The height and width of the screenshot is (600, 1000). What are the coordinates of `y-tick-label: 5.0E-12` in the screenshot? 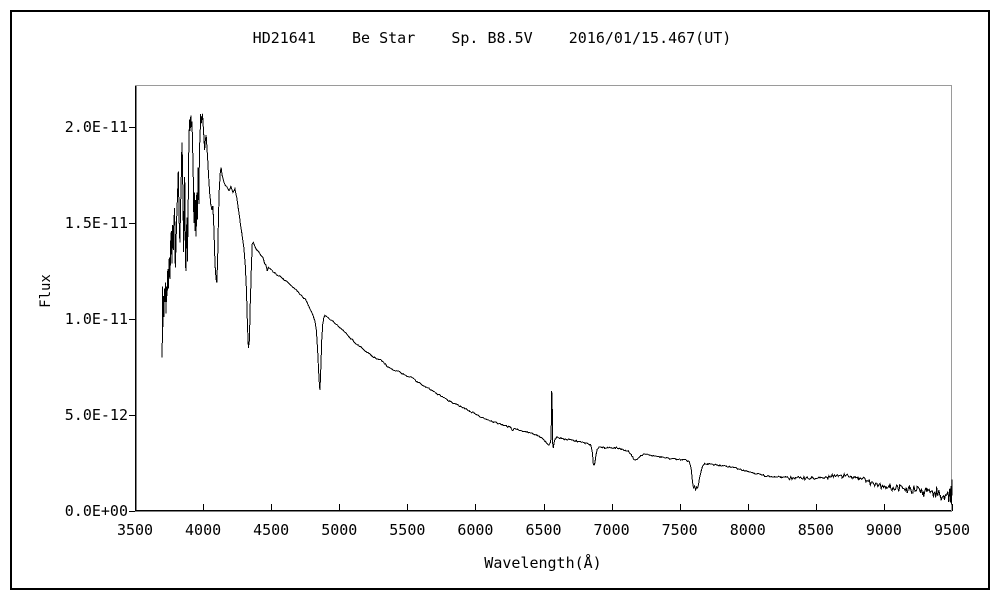 It's located at (96, 415).